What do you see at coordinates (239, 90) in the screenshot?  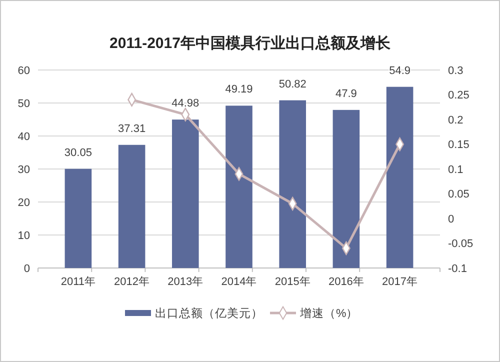 I see `data-label: 49.19` at bounding box center [239, 90].